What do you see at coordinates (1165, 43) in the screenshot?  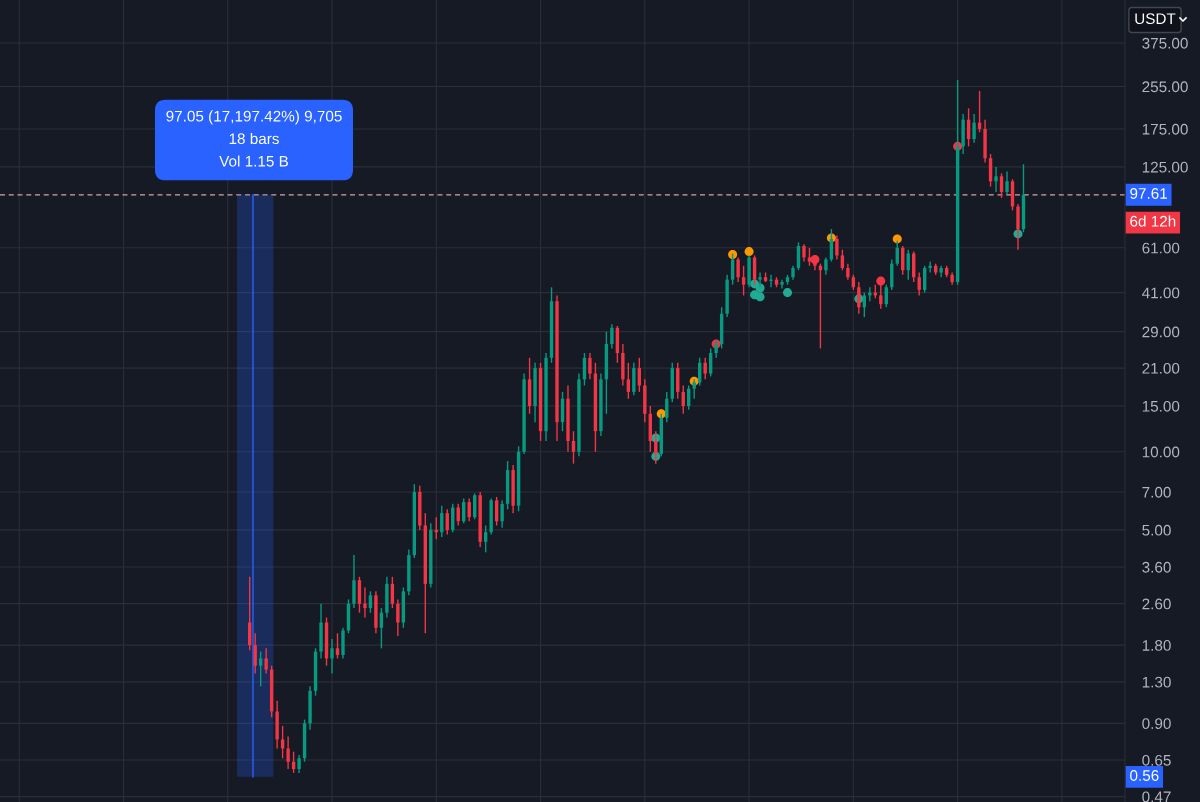 I see `y-tick-label: 375.00` at bounding box center [1165, 43].